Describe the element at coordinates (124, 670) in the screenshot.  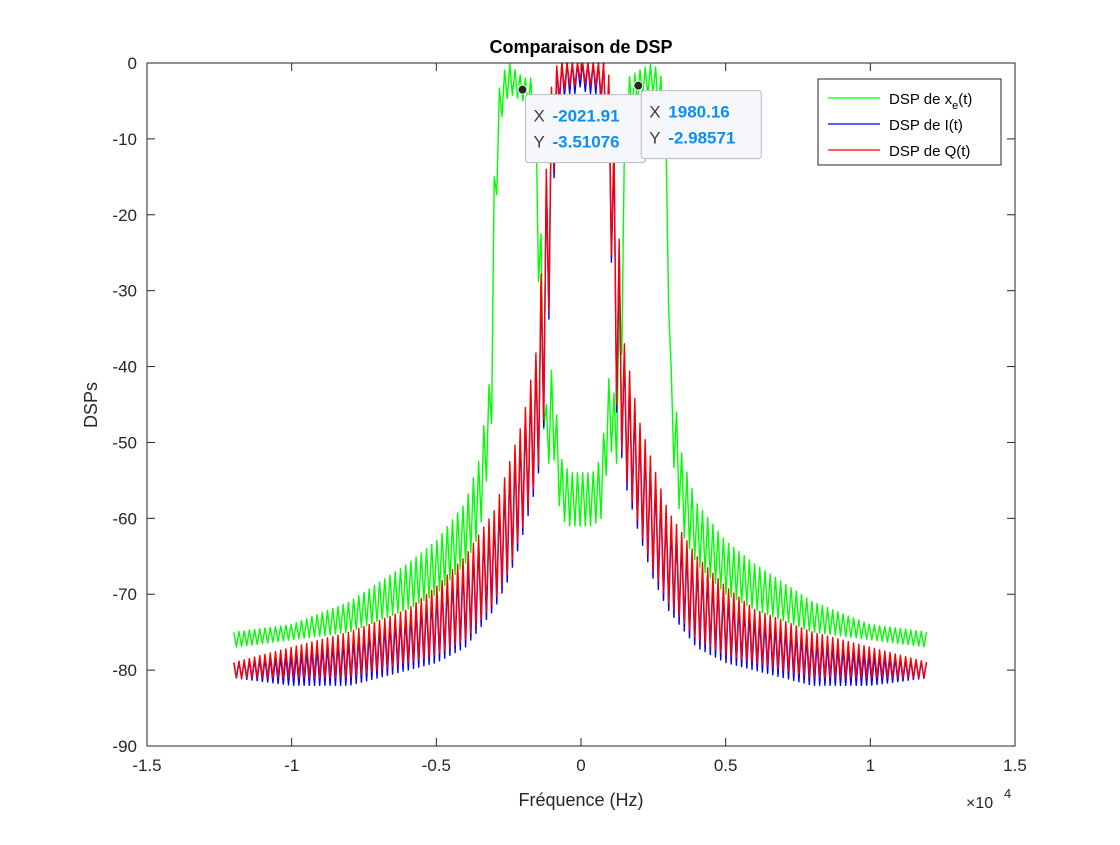
I see `y-tick-label: -80` at that location.